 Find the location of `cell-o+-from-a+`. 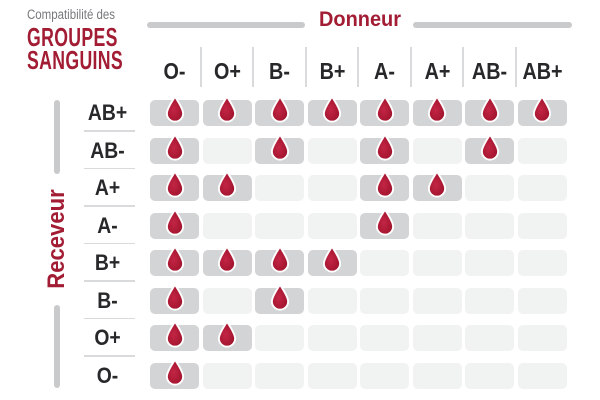

cell-o+-from-a+ is located at coordinates (437, 338).